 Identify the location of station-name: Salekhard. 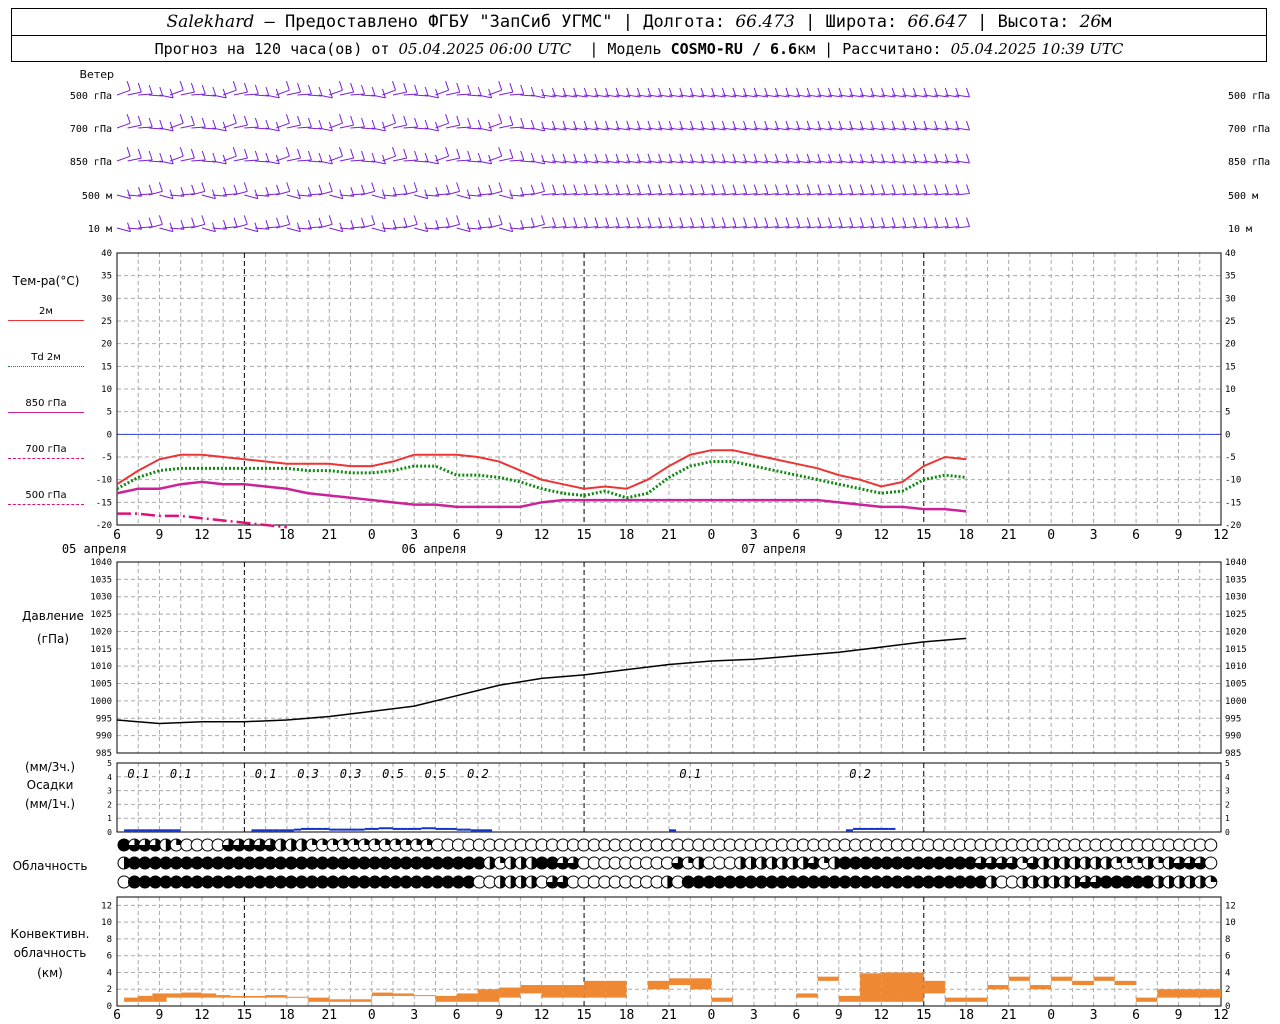
(210, 22).